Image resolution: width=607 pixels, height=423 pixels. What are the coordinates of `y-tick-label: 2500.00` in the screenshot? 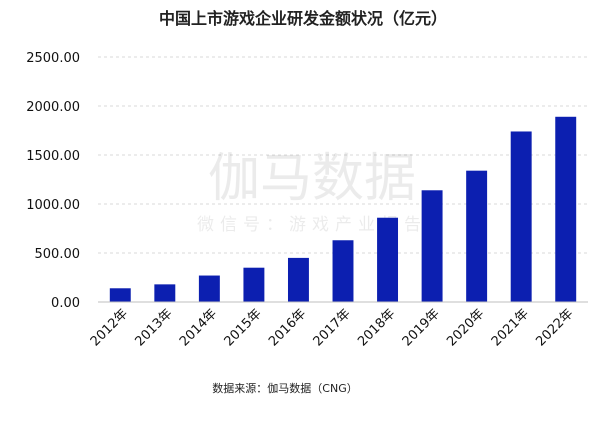 It's located at (53, 58).